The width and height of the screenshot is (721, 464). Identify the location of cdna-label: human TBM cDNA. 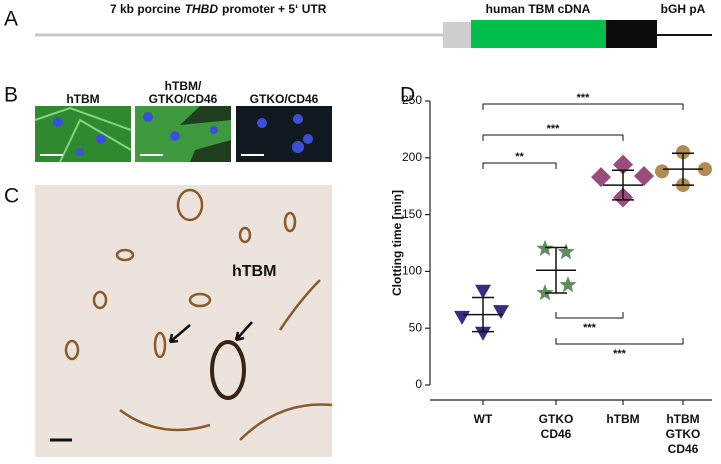
(538, 9).